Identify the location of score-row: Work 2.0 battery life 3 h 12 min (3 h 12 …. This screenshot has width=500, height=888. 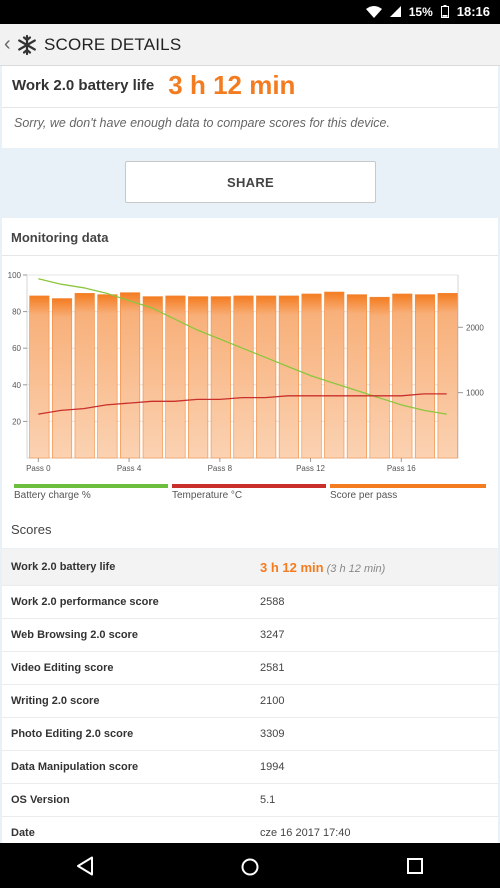
(250, 567).